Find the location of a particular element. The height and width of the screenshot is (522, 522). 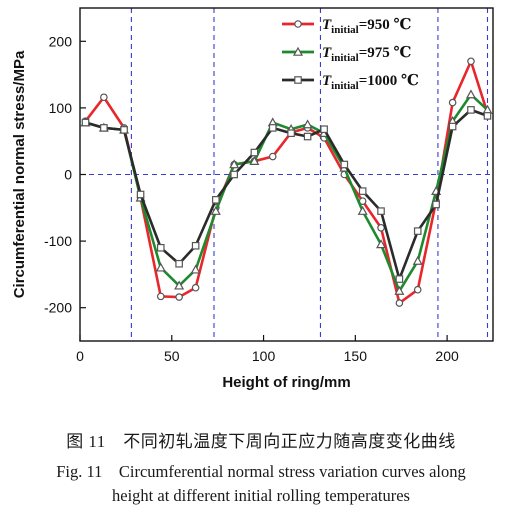

y-tick-label: 0 is located at coordinates (68, 175).